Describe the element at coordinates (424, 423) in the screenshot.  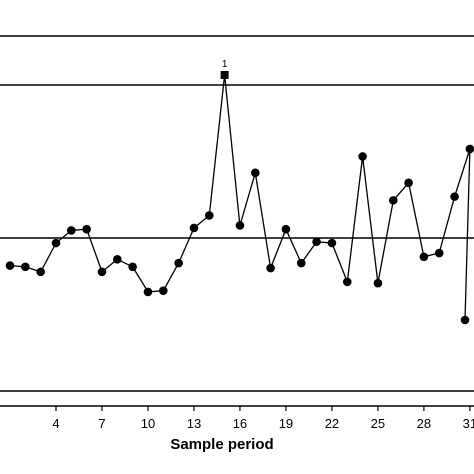
I see `x-tick-label: 28` at that location.